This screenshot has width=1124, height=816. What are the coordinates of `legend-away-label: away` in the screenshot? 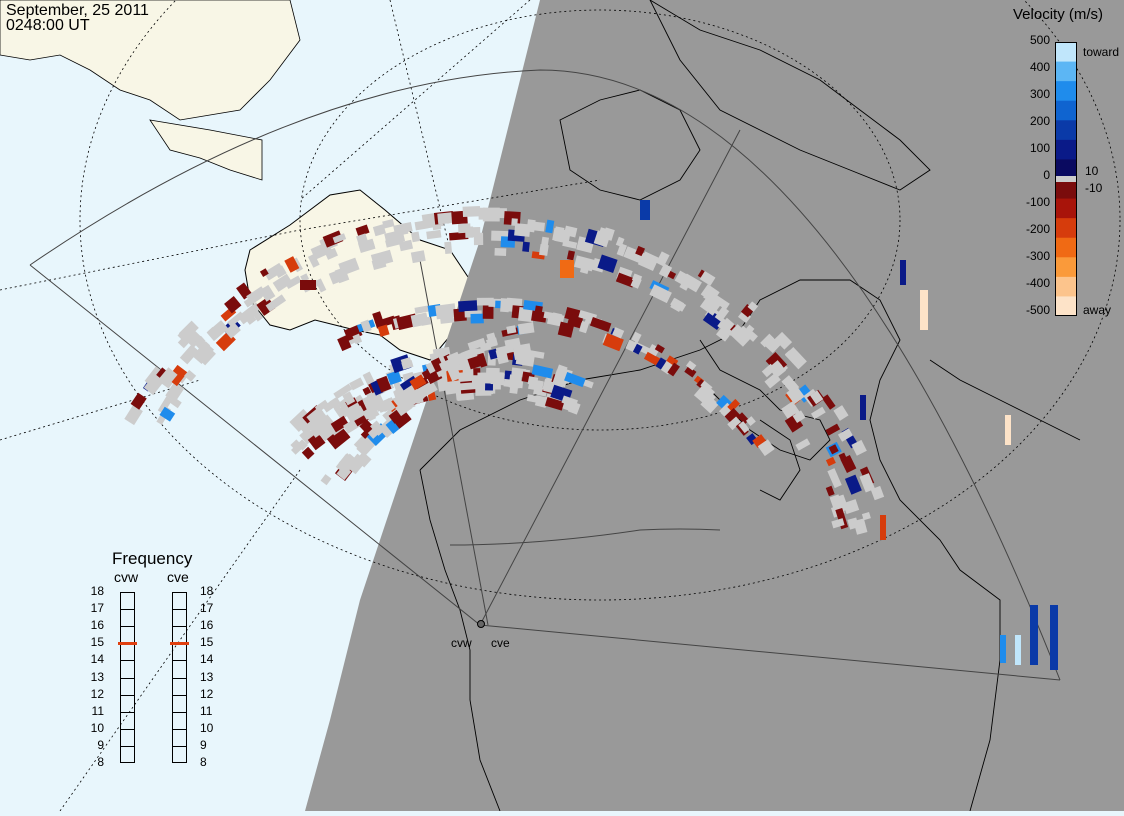 It's located at (1097, 310).